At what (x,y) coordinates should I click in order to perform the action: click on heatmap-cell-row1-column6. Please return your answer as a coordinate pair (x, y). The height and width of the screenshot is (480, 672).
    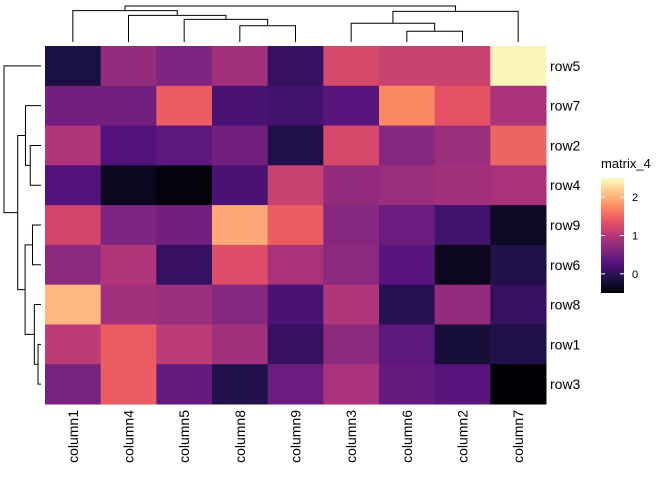
    Looking at the image, I should click on (407, 344).